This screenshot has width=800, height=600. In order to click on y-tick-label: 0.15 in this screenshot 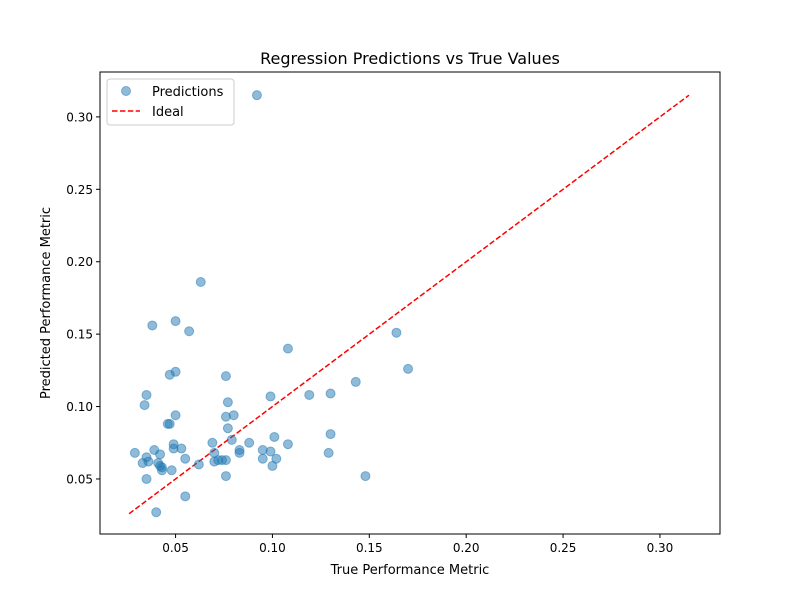, I will do `click(79, 335)`.